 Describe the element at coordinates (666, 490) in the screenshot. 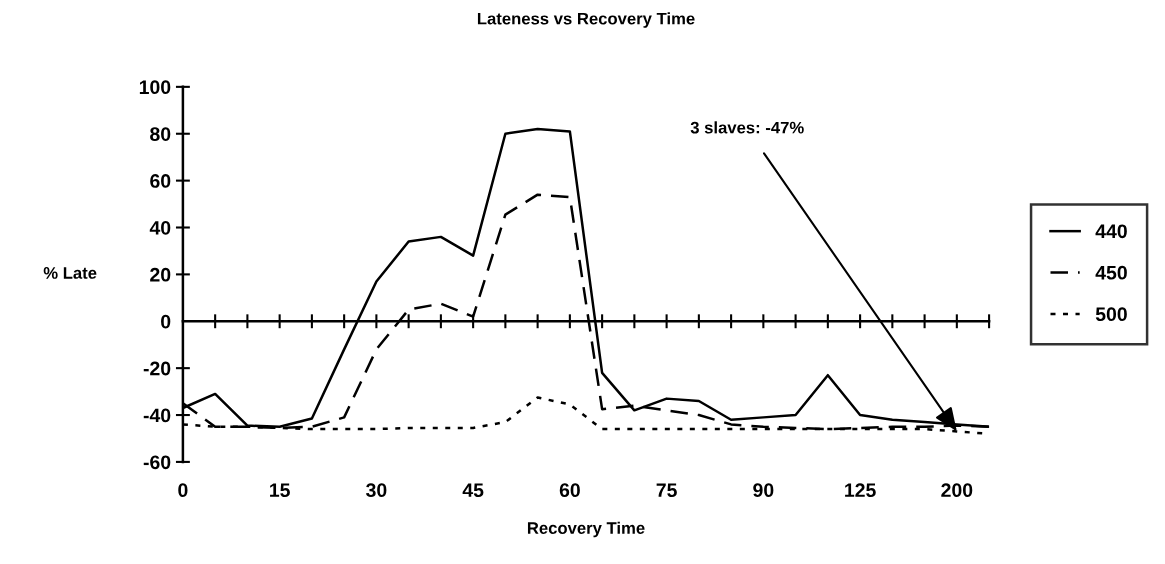

I see `x-tick-label: 75` at that location.